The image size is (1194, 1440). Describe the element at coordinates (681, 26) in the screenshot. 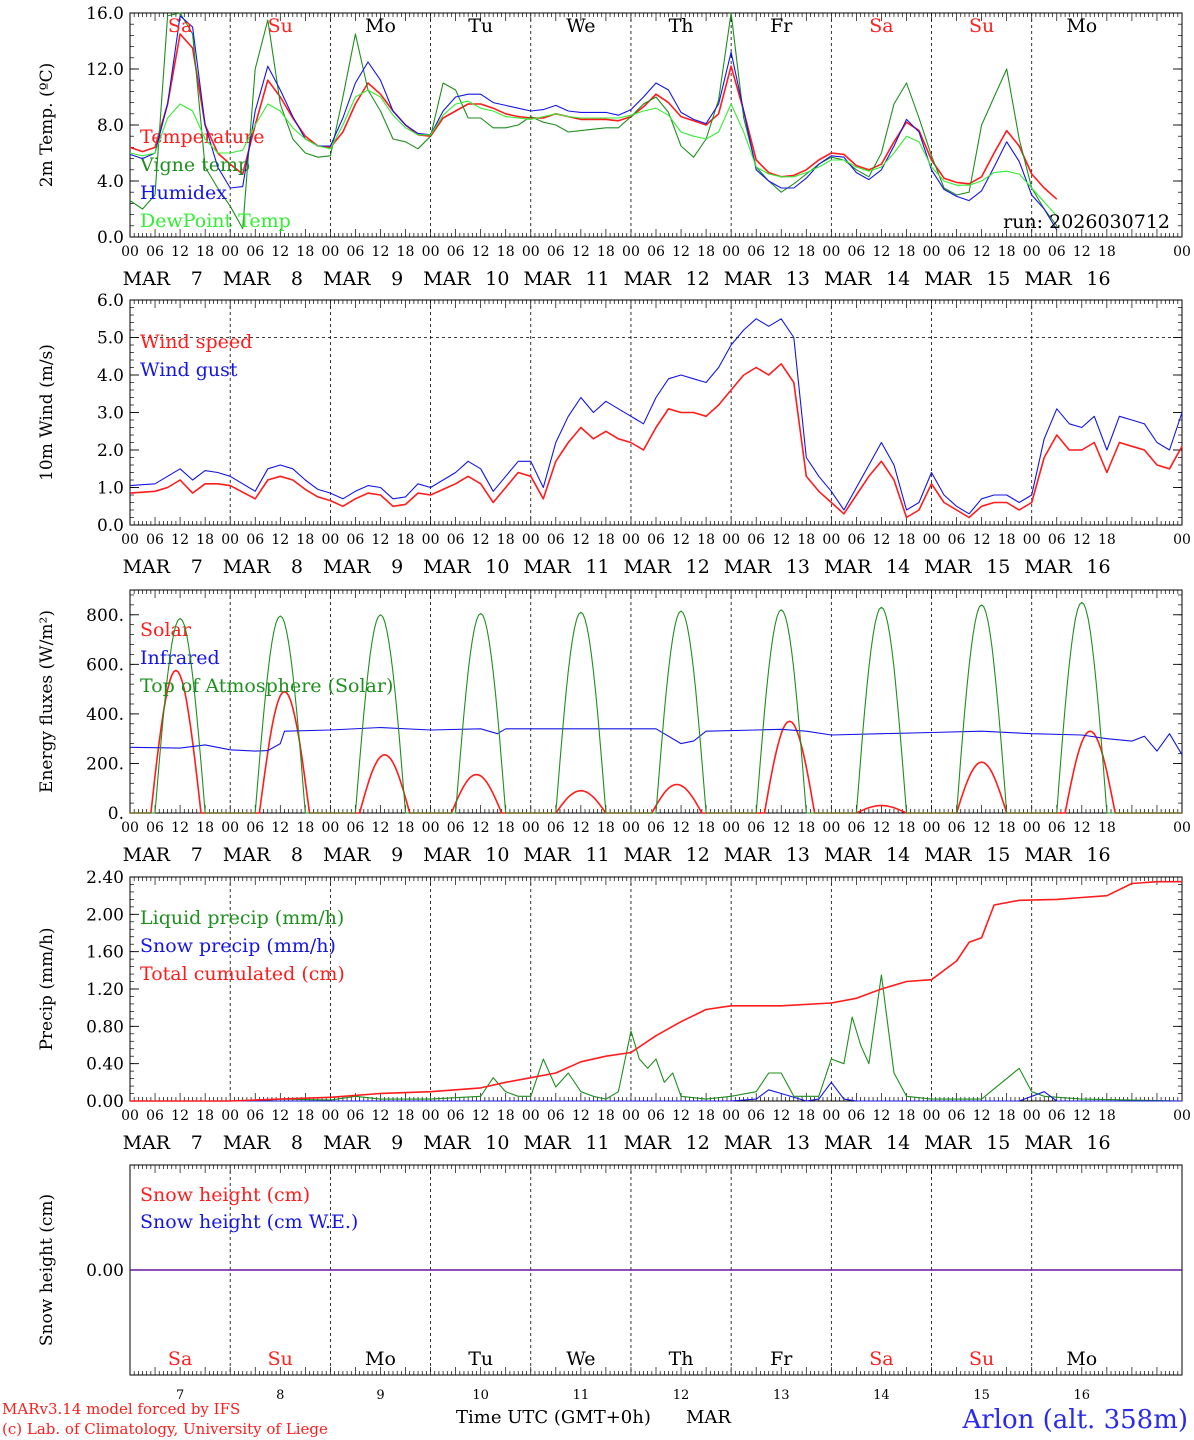

I see `weekday-label-top: Th` at that location.